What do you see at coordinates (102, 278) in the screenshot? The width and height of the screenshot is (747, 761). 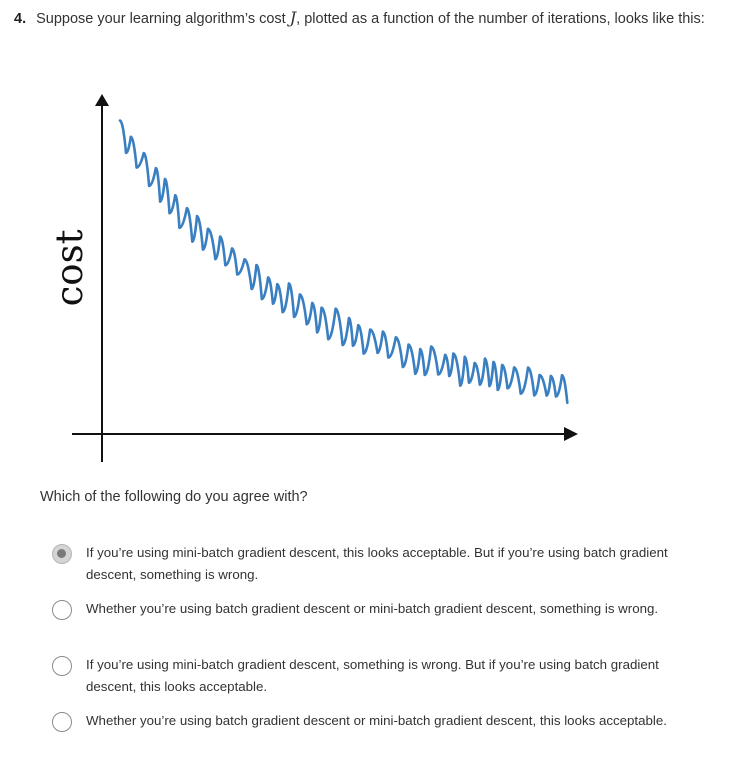 I see `y-axis` at bounding box center [102, 278].